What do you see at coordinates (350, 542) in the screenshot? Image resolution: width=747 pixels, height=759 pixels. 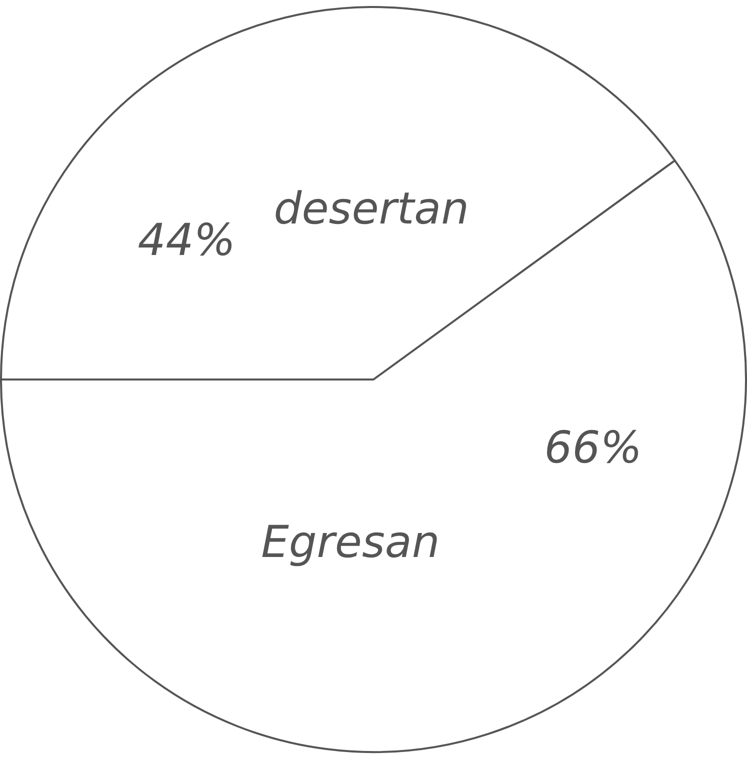 I see `slice-label: Egresan` at bounding box center [350, 542].